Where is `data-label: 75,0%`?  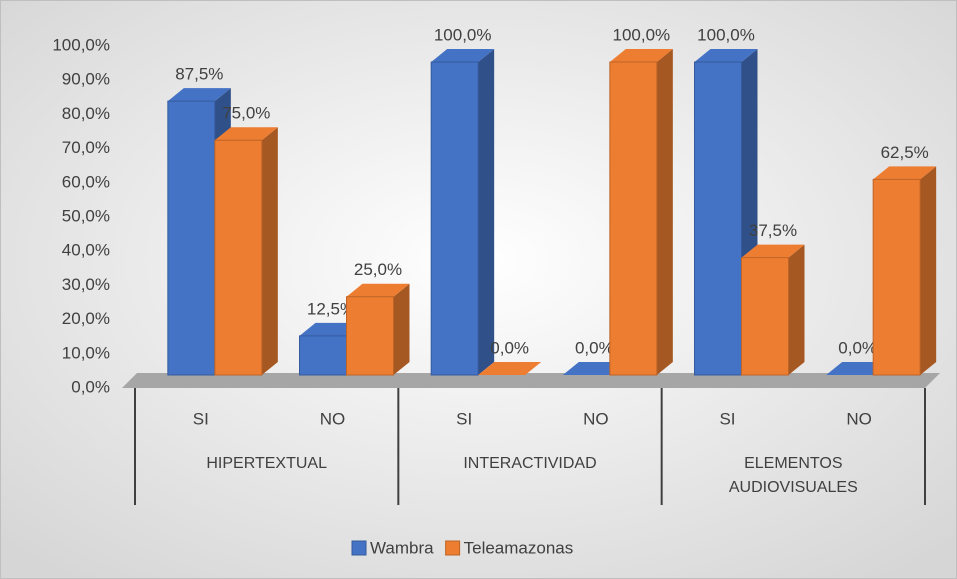 data-label: 75,0% is located at coordinates (246, 113).